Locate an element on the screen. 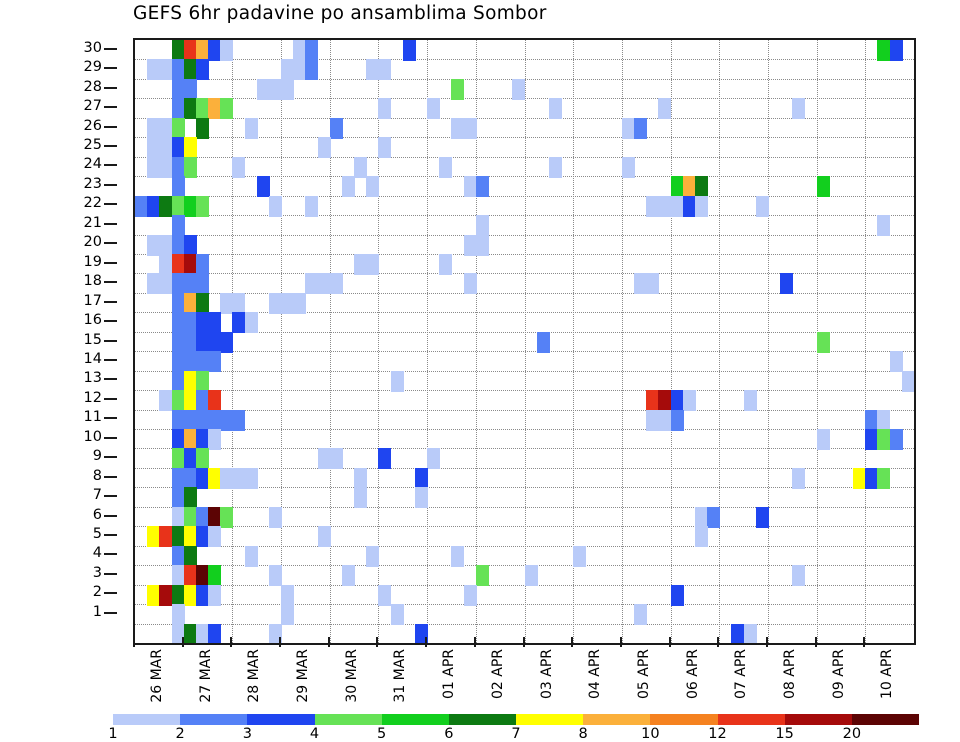  x-tick-label: 02 APR is located at coordinates (498, 674).